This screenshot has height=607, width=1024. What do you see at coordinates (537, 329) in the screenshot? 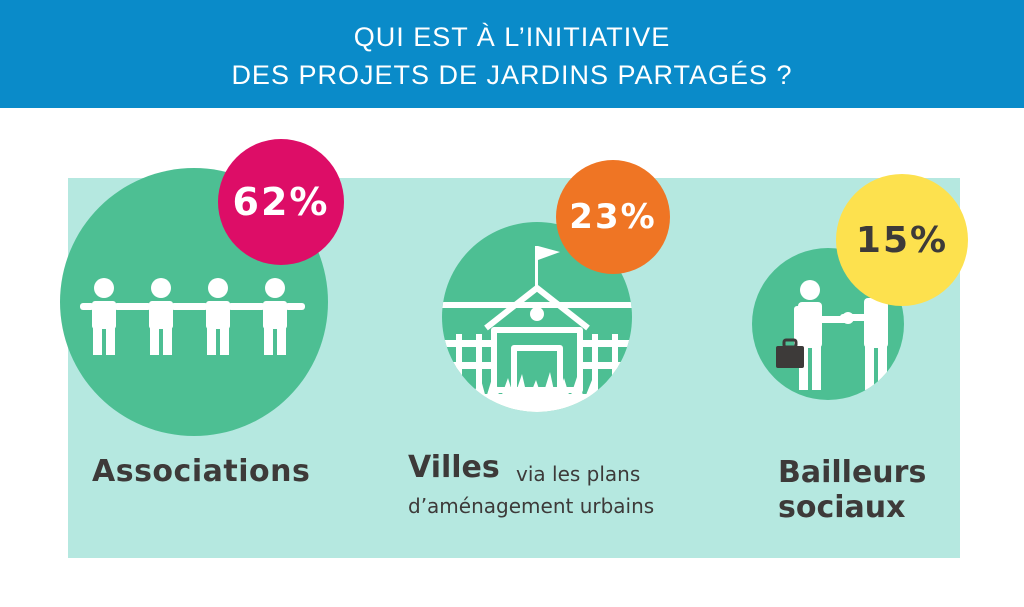
I see `town-hall-icon` at bounding box center [537, 329].